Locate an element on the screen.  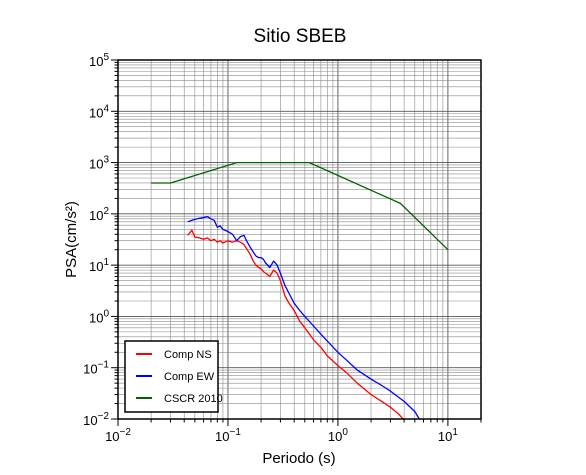
legend-label: Comp EW is located at coordinates (189, 377).